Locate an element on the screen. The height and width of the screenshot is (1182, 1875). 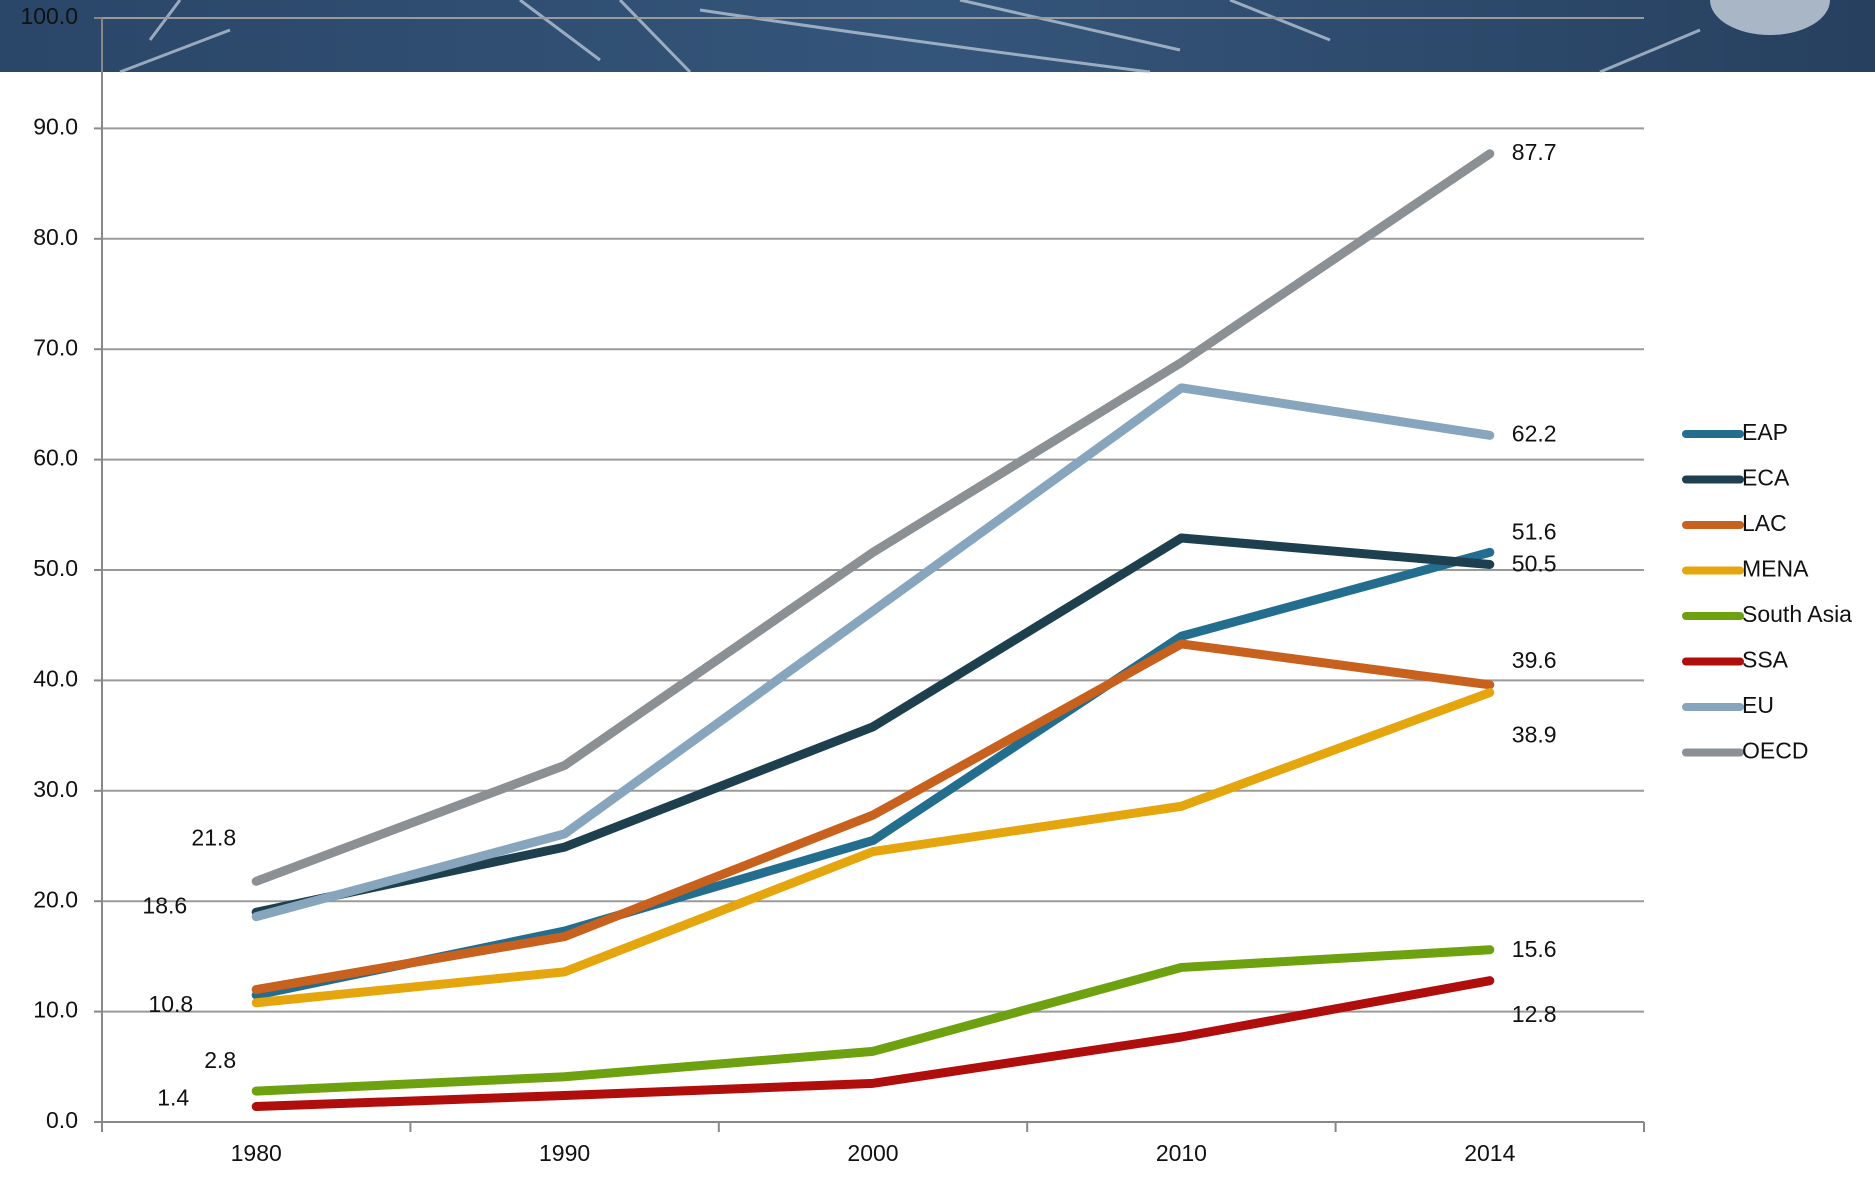
x-tick-label: 1990 is located at coordinates (564, 1153).